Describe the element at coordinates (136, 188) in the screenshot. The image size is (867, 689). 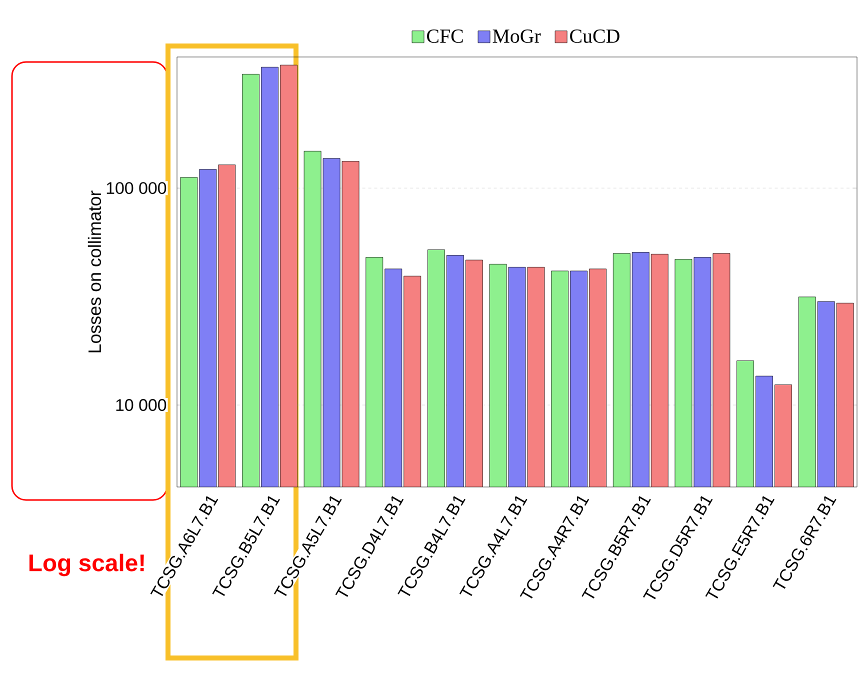
I see `y-tick-label: 100 000` at that location.